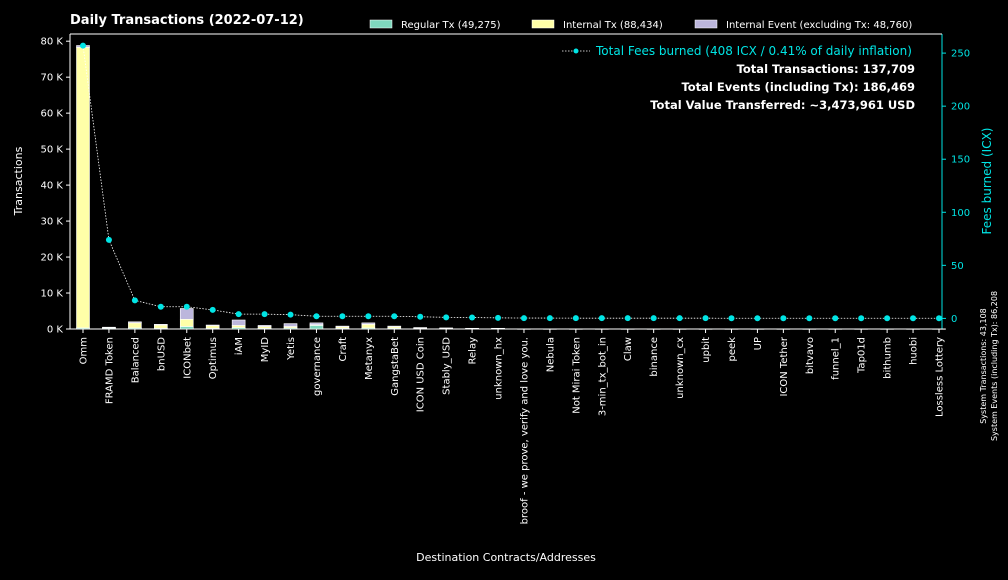 This screenshot has height=580, width=1008. Describe the element at coordinates (576, 51) in the screenshot. I see `fees-legend-marker` at that location.